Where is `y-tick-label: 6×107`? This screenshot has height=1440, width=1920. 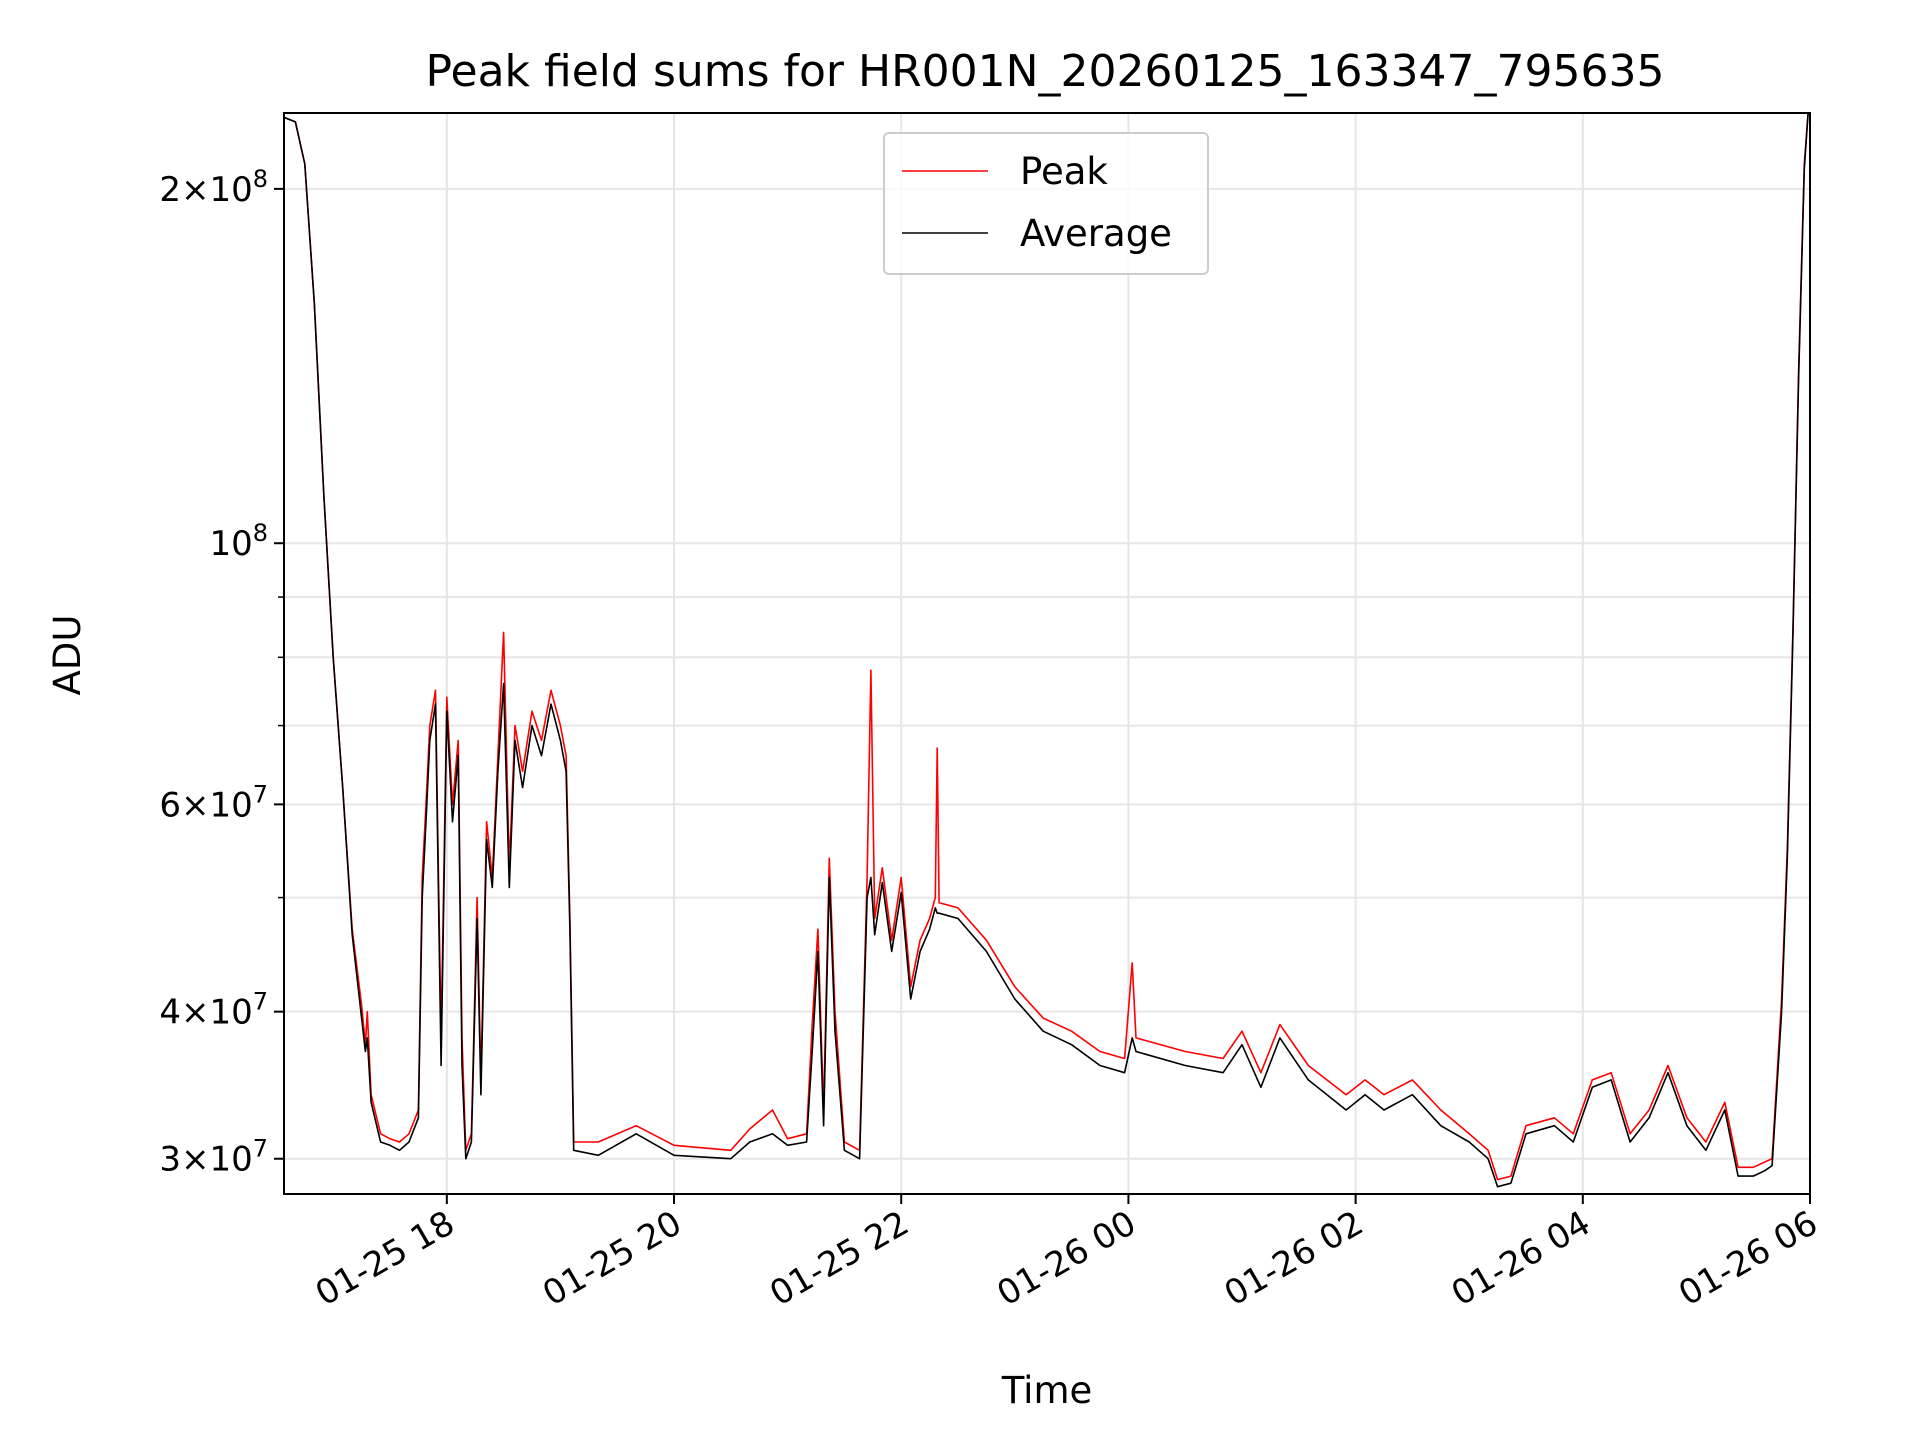
y-tick-label: 6×107 is located at coordinates (213, 802).